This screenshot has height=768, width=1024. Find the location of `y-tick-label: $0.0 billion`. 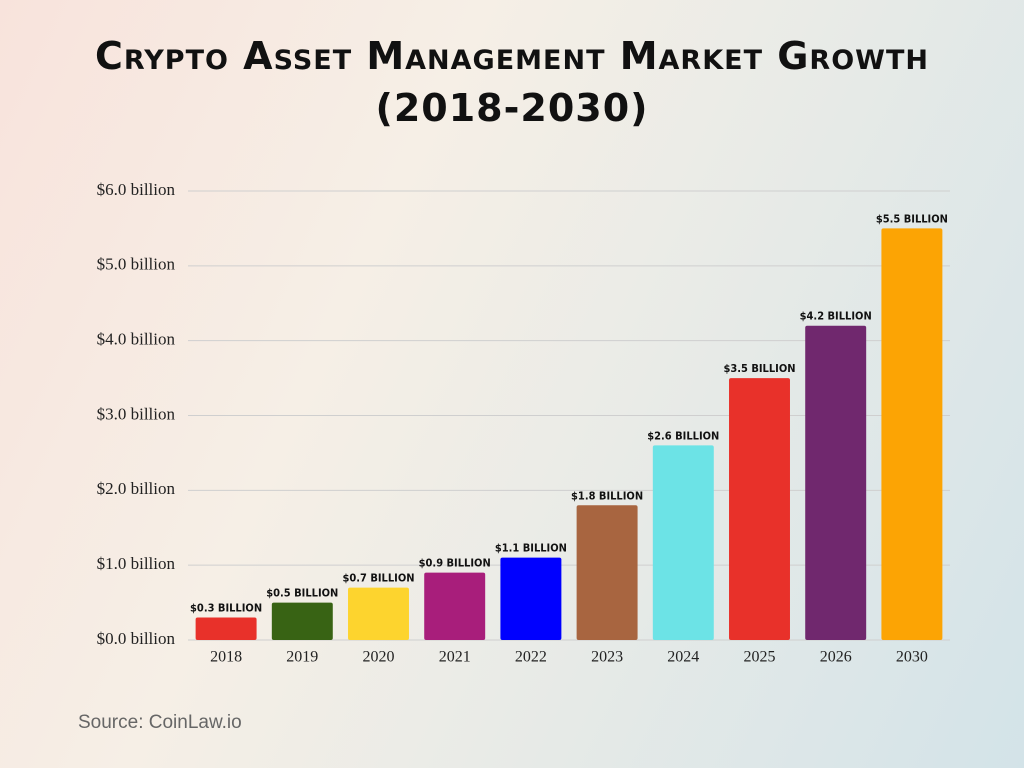

y-tick-label: $0.0 billion is located at coordinates (136, 638).